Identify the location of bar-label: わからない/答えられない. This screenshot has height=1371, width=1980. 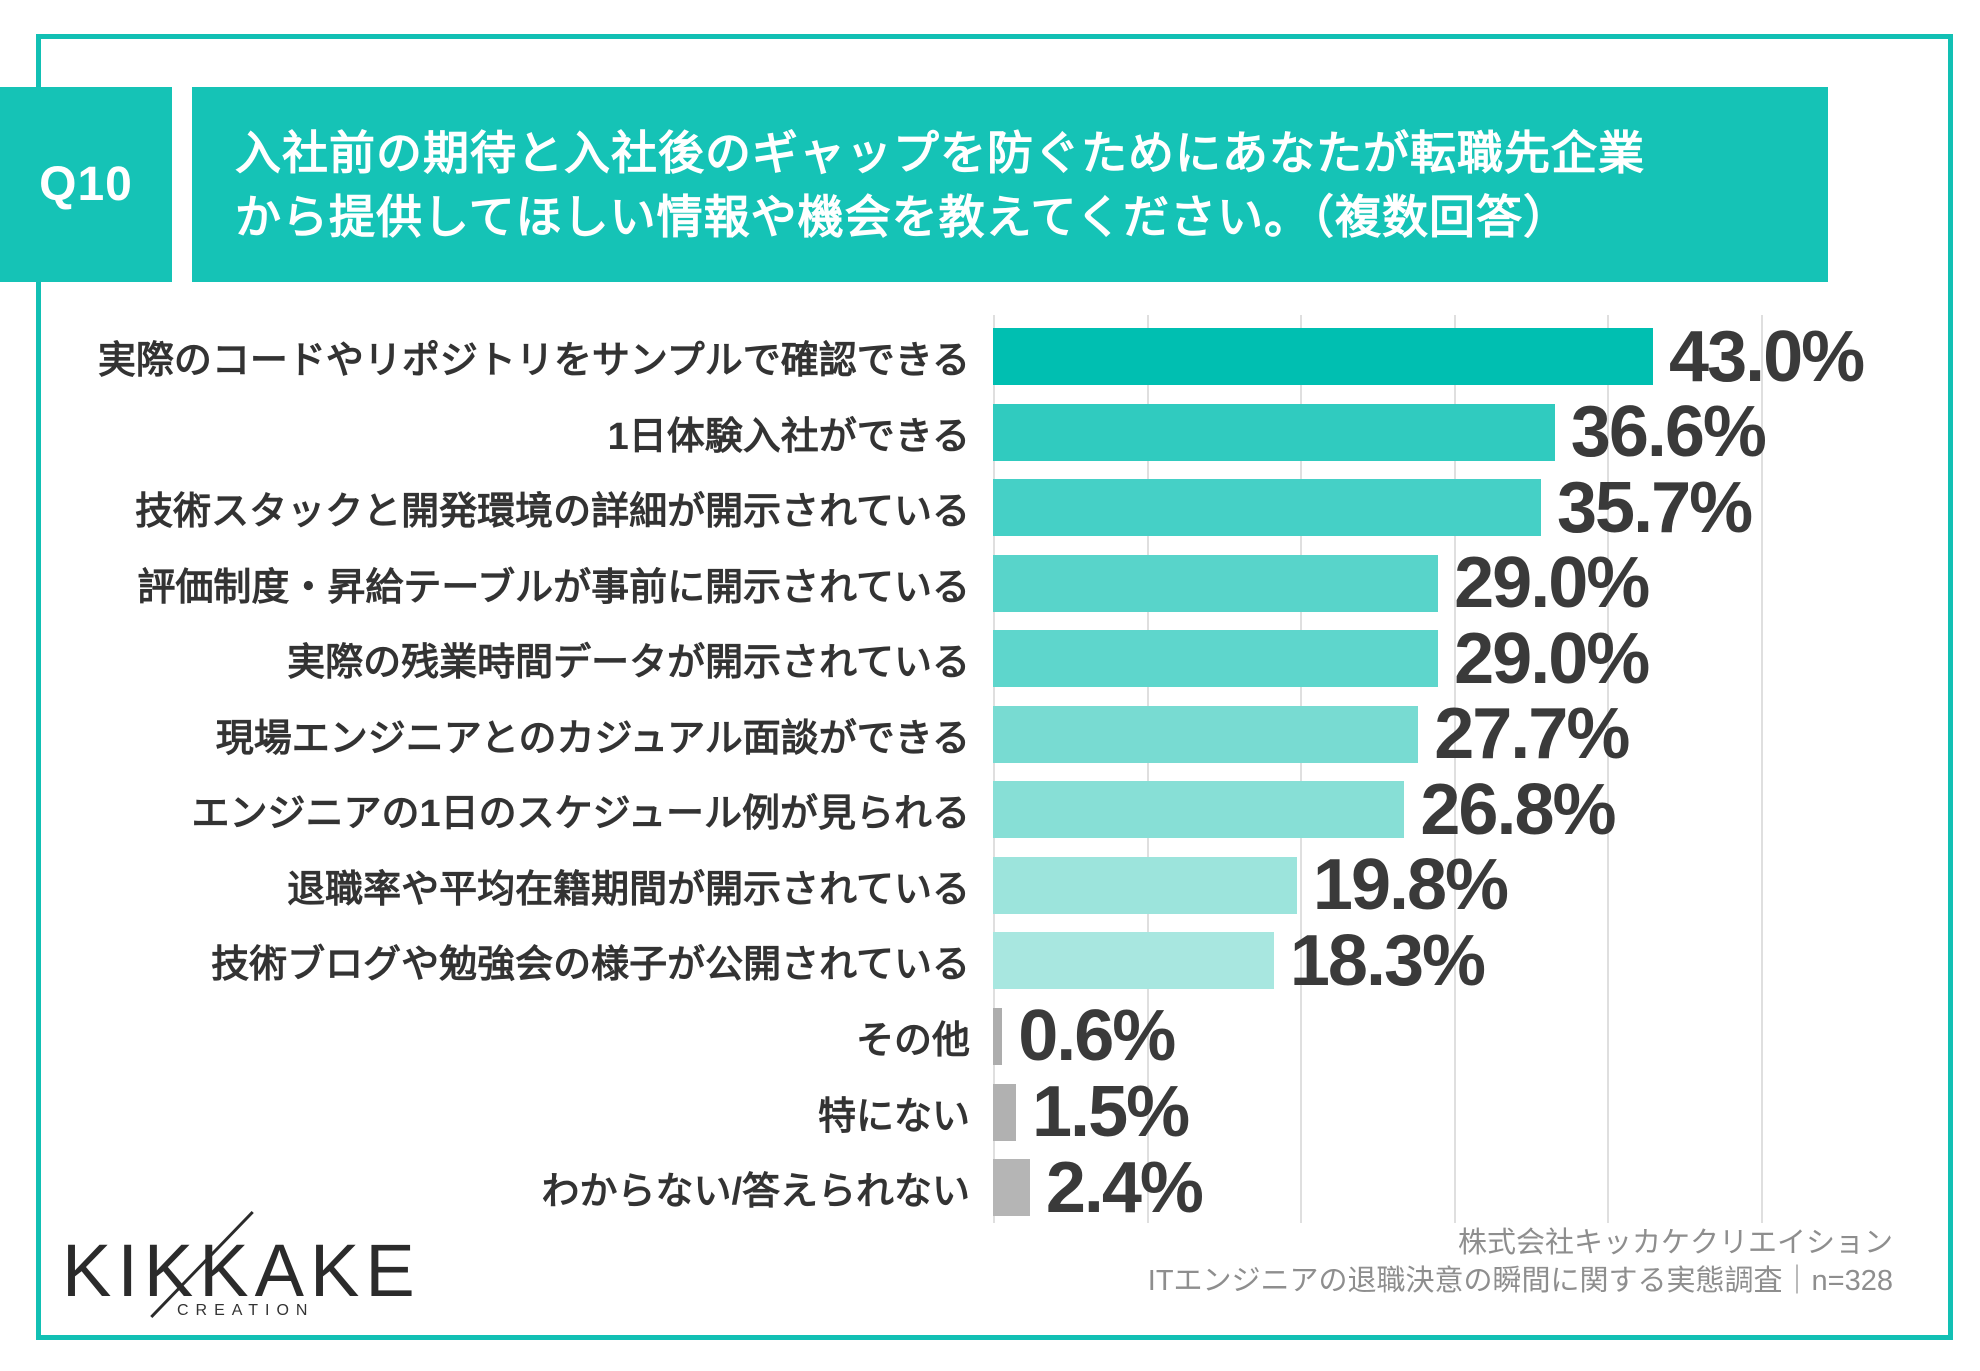
(755, 1192).